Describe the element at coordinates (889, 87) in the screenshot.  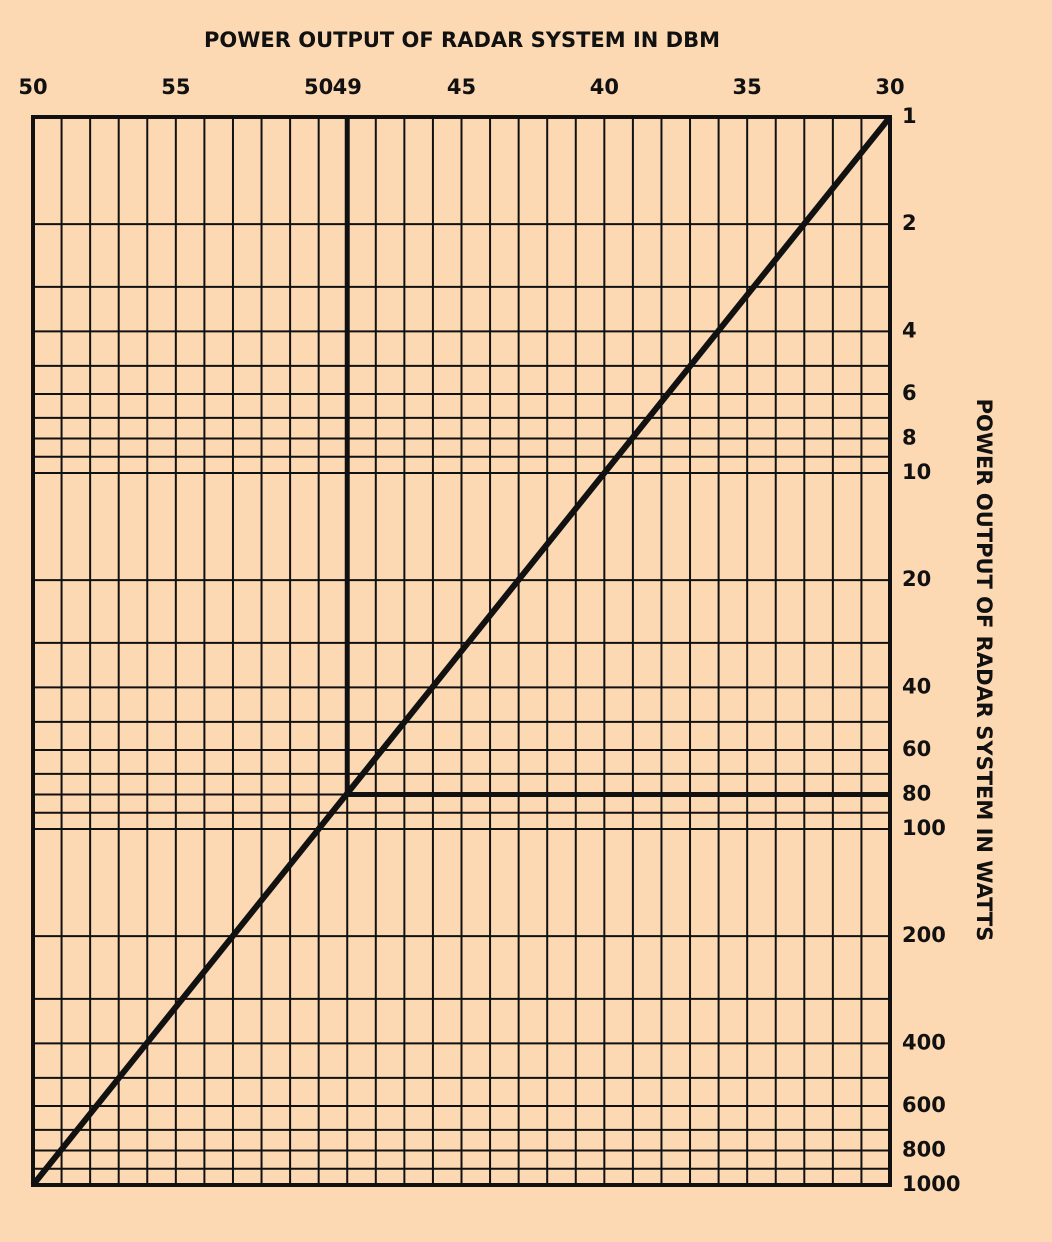
I see `x-tick-label: 30` at that location.